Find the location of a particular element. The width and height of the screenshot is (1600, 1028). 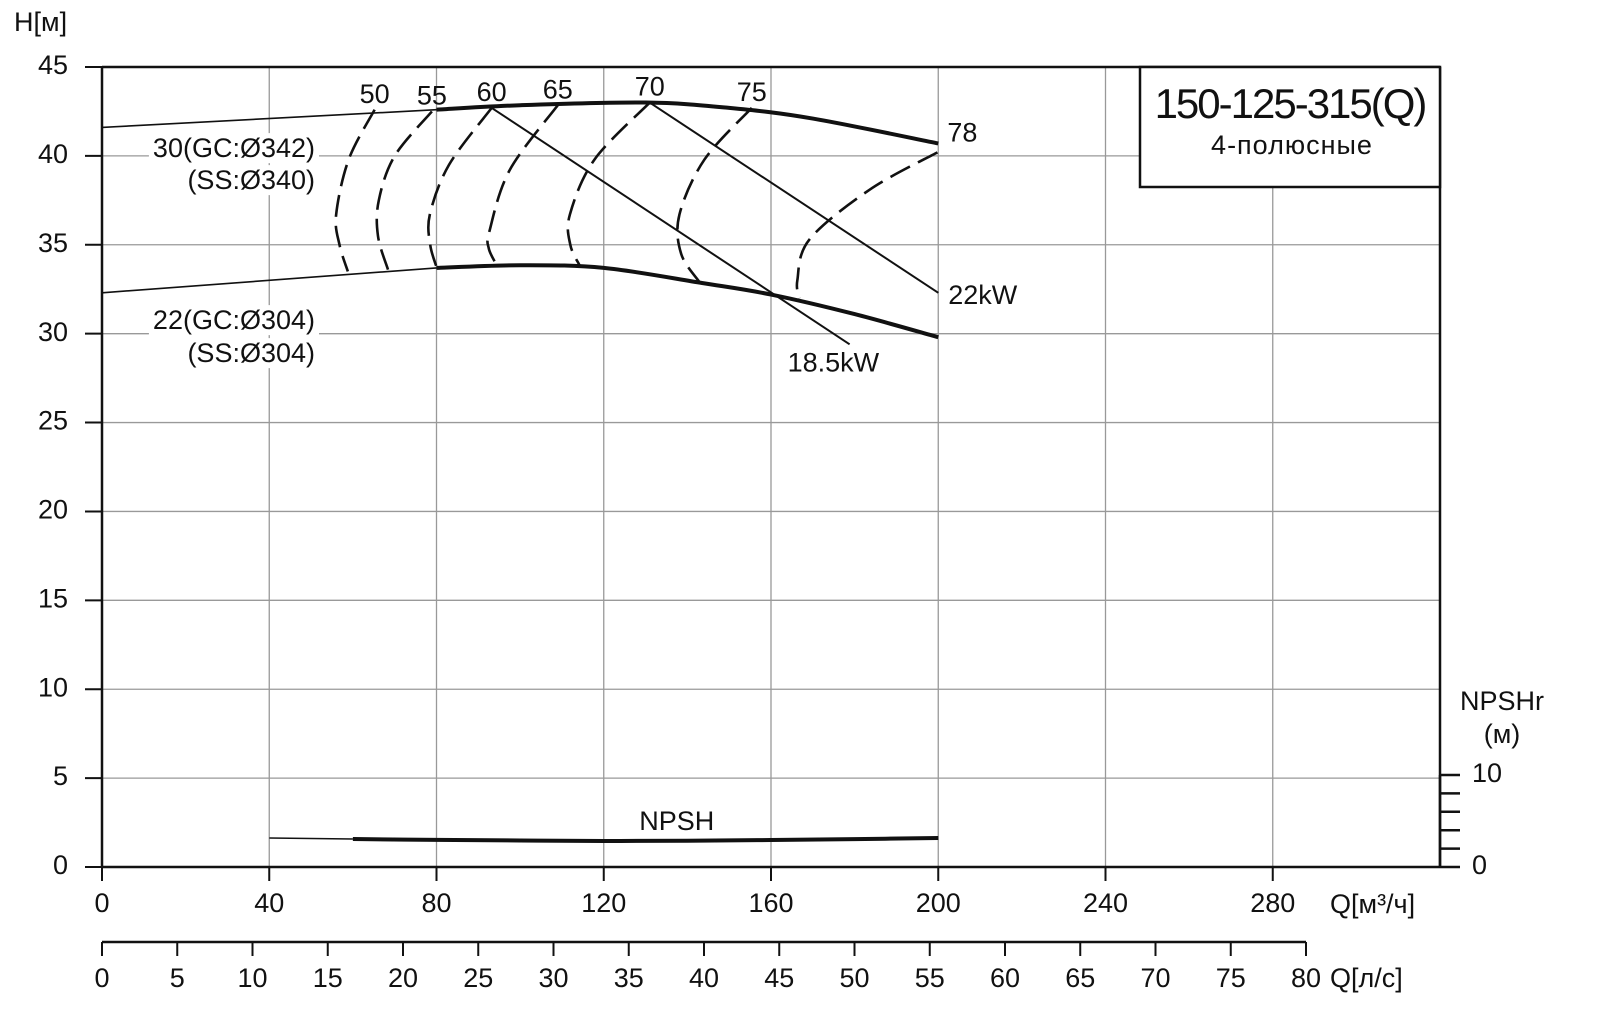

efficiency-label: 50 is located at coordinates (375, 94).